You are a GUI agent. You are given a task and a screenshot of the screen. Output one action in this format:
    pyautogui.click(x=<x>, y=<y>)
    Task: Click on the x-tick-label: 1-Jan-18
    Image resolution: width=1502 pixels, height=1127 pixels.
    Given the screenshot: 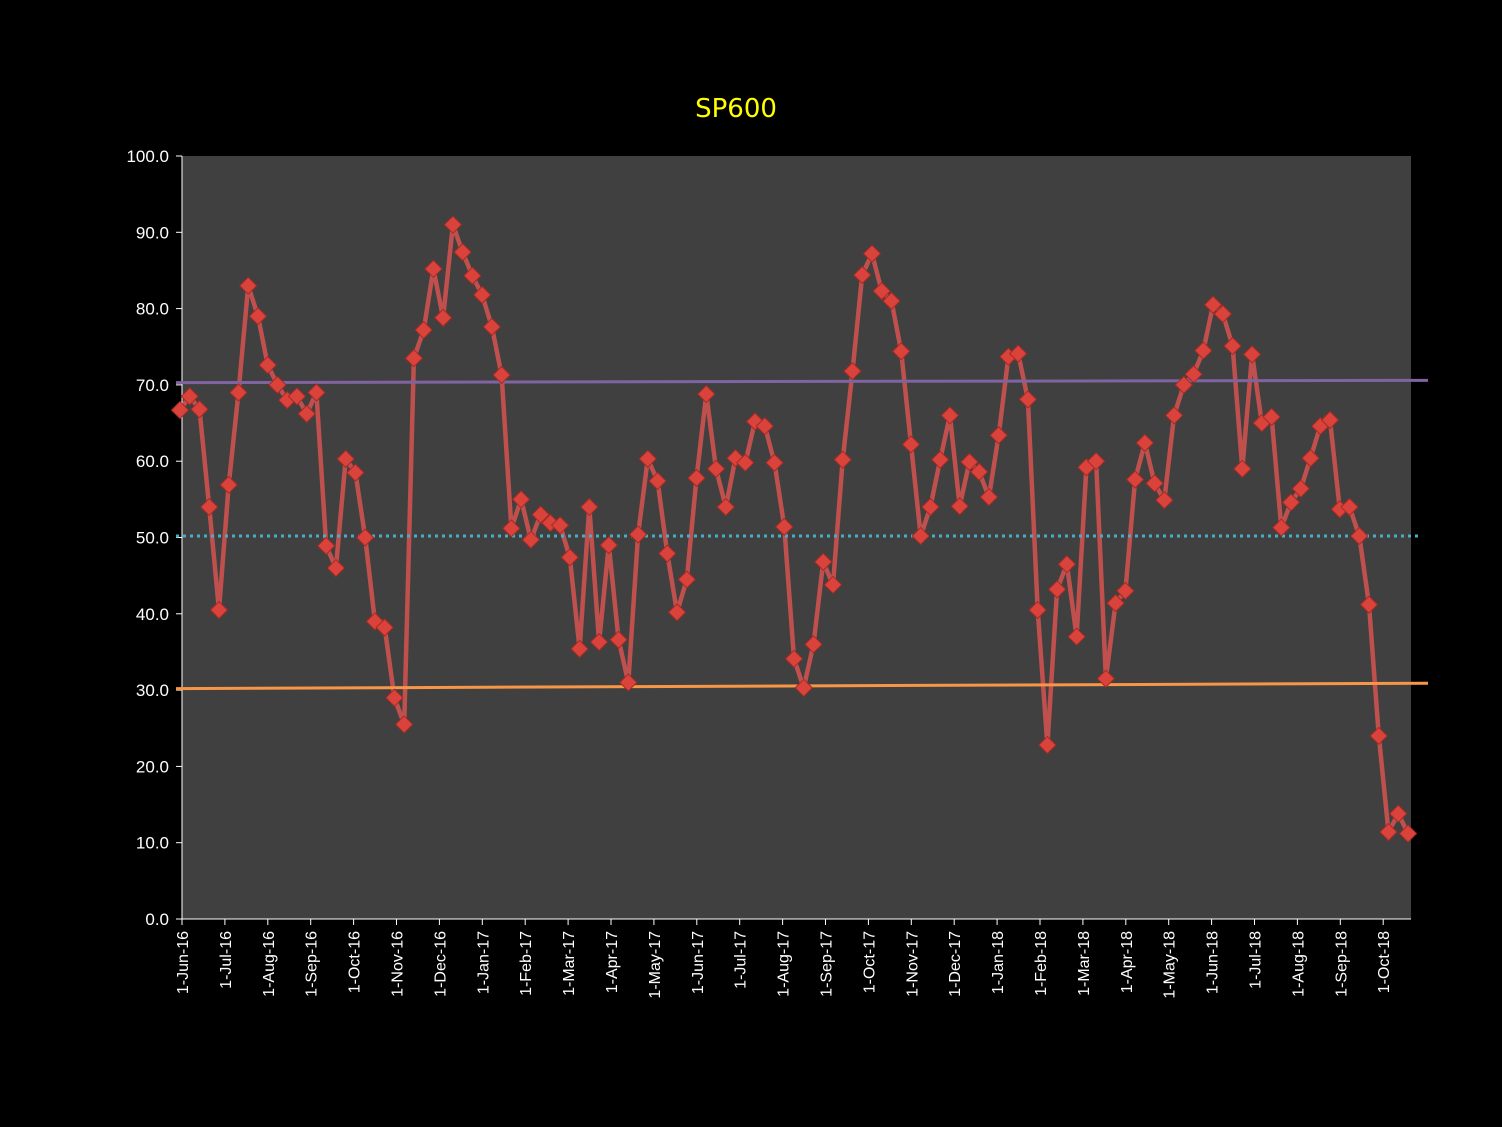 What is the action you would take?
    pyautogui.click(x=998, y=962)
    